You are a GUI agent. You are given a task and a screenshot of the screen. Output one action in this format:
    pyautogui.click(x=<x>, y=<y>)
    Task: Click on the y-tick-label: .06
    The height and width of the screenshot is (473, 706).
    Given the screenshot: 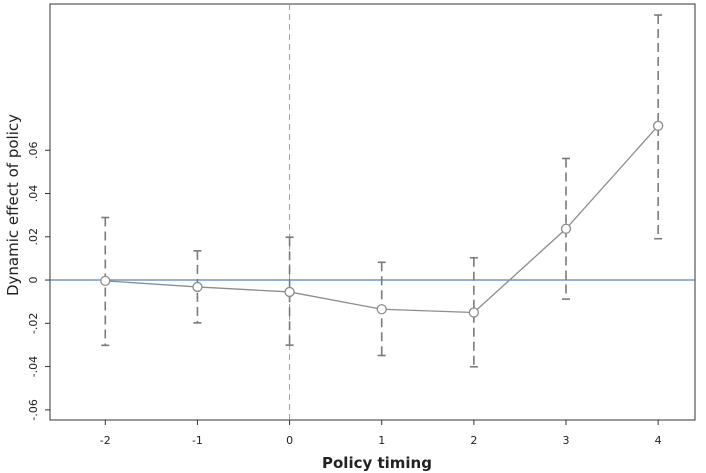 What is the action you would take?
    pyautogui.click(x=33, y=150)
    